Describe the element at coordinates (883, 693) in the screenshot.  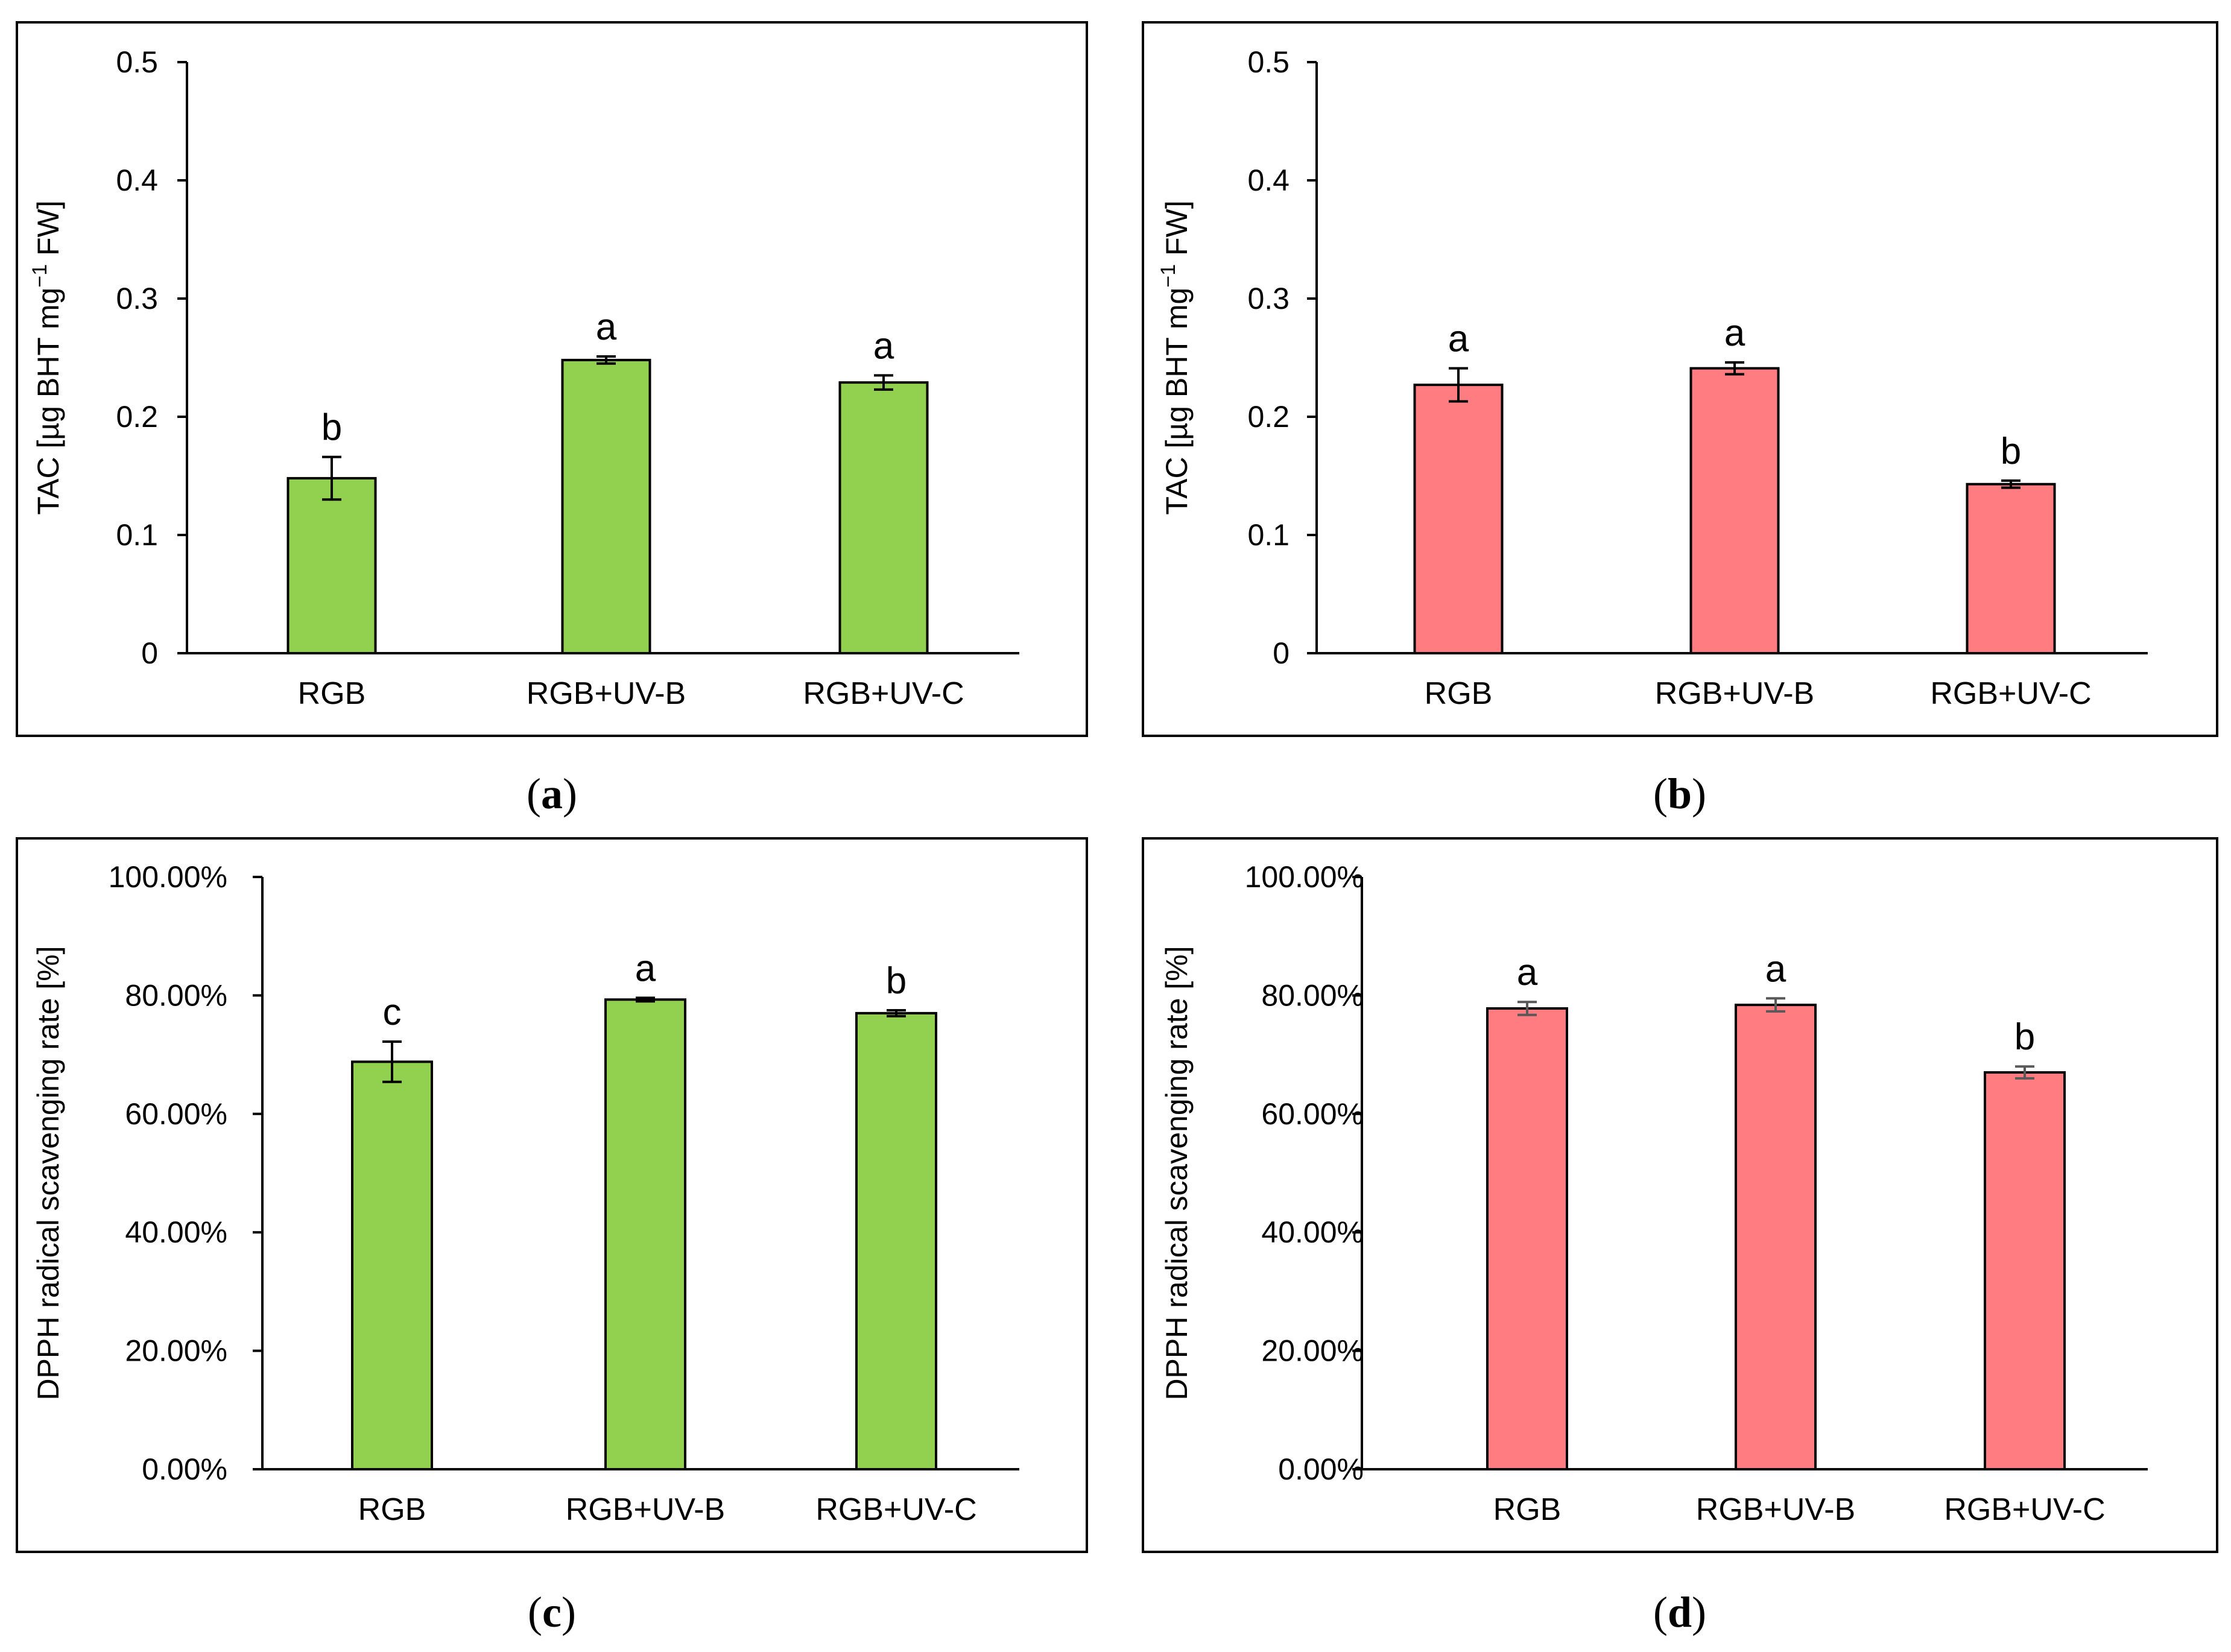
I see `panel-a-category-label: RGB+UV-C` at that location.